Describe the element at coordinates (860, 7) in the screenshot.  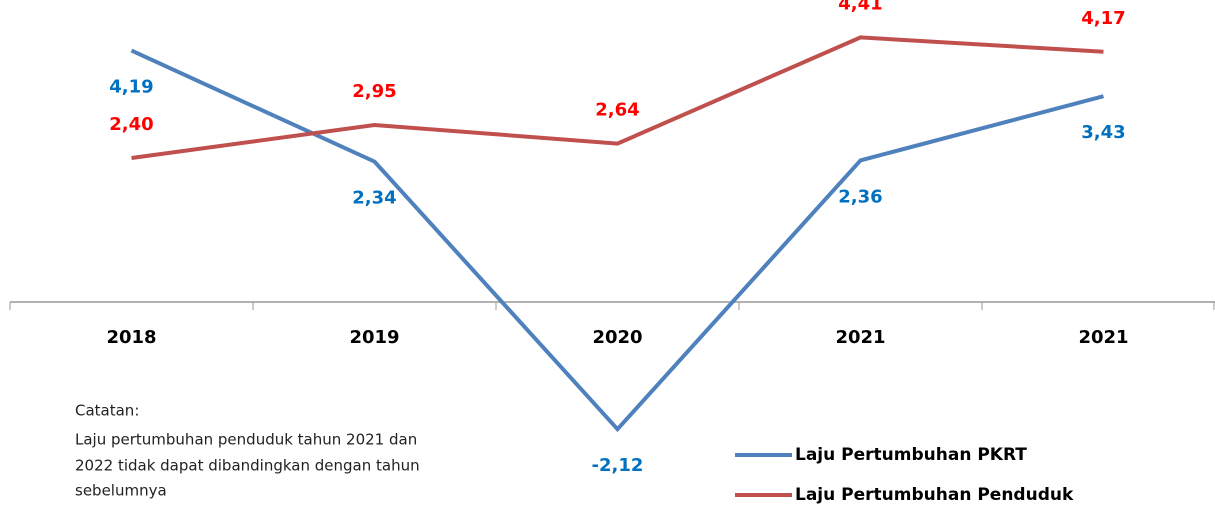
I see `data-label: 4,41` at that location.